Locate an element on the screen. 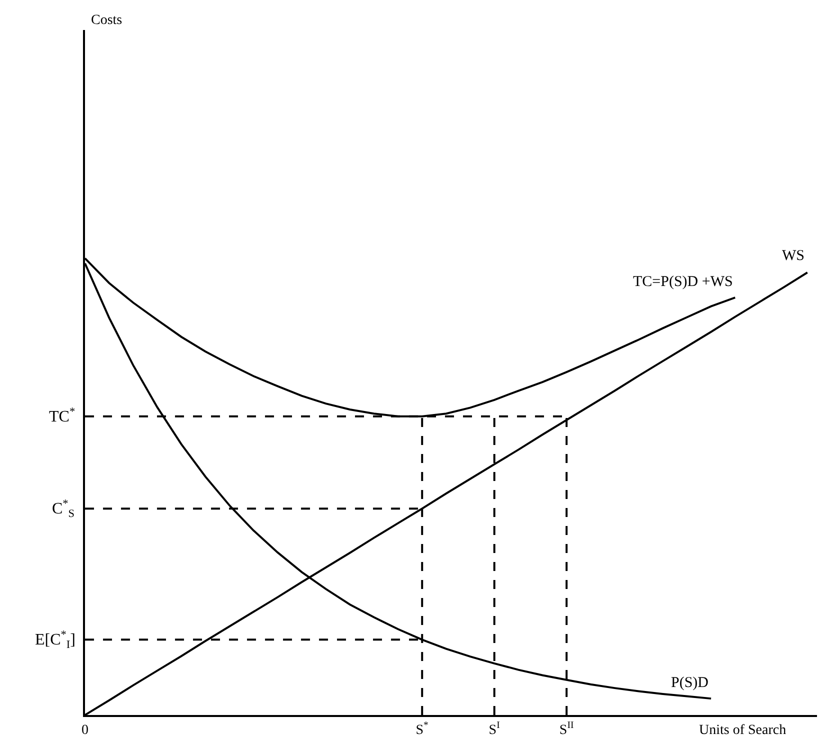 This screenshot has height=753, width=825. x-tick-label: S$^{I}$ is located at coordinates (494, 729).